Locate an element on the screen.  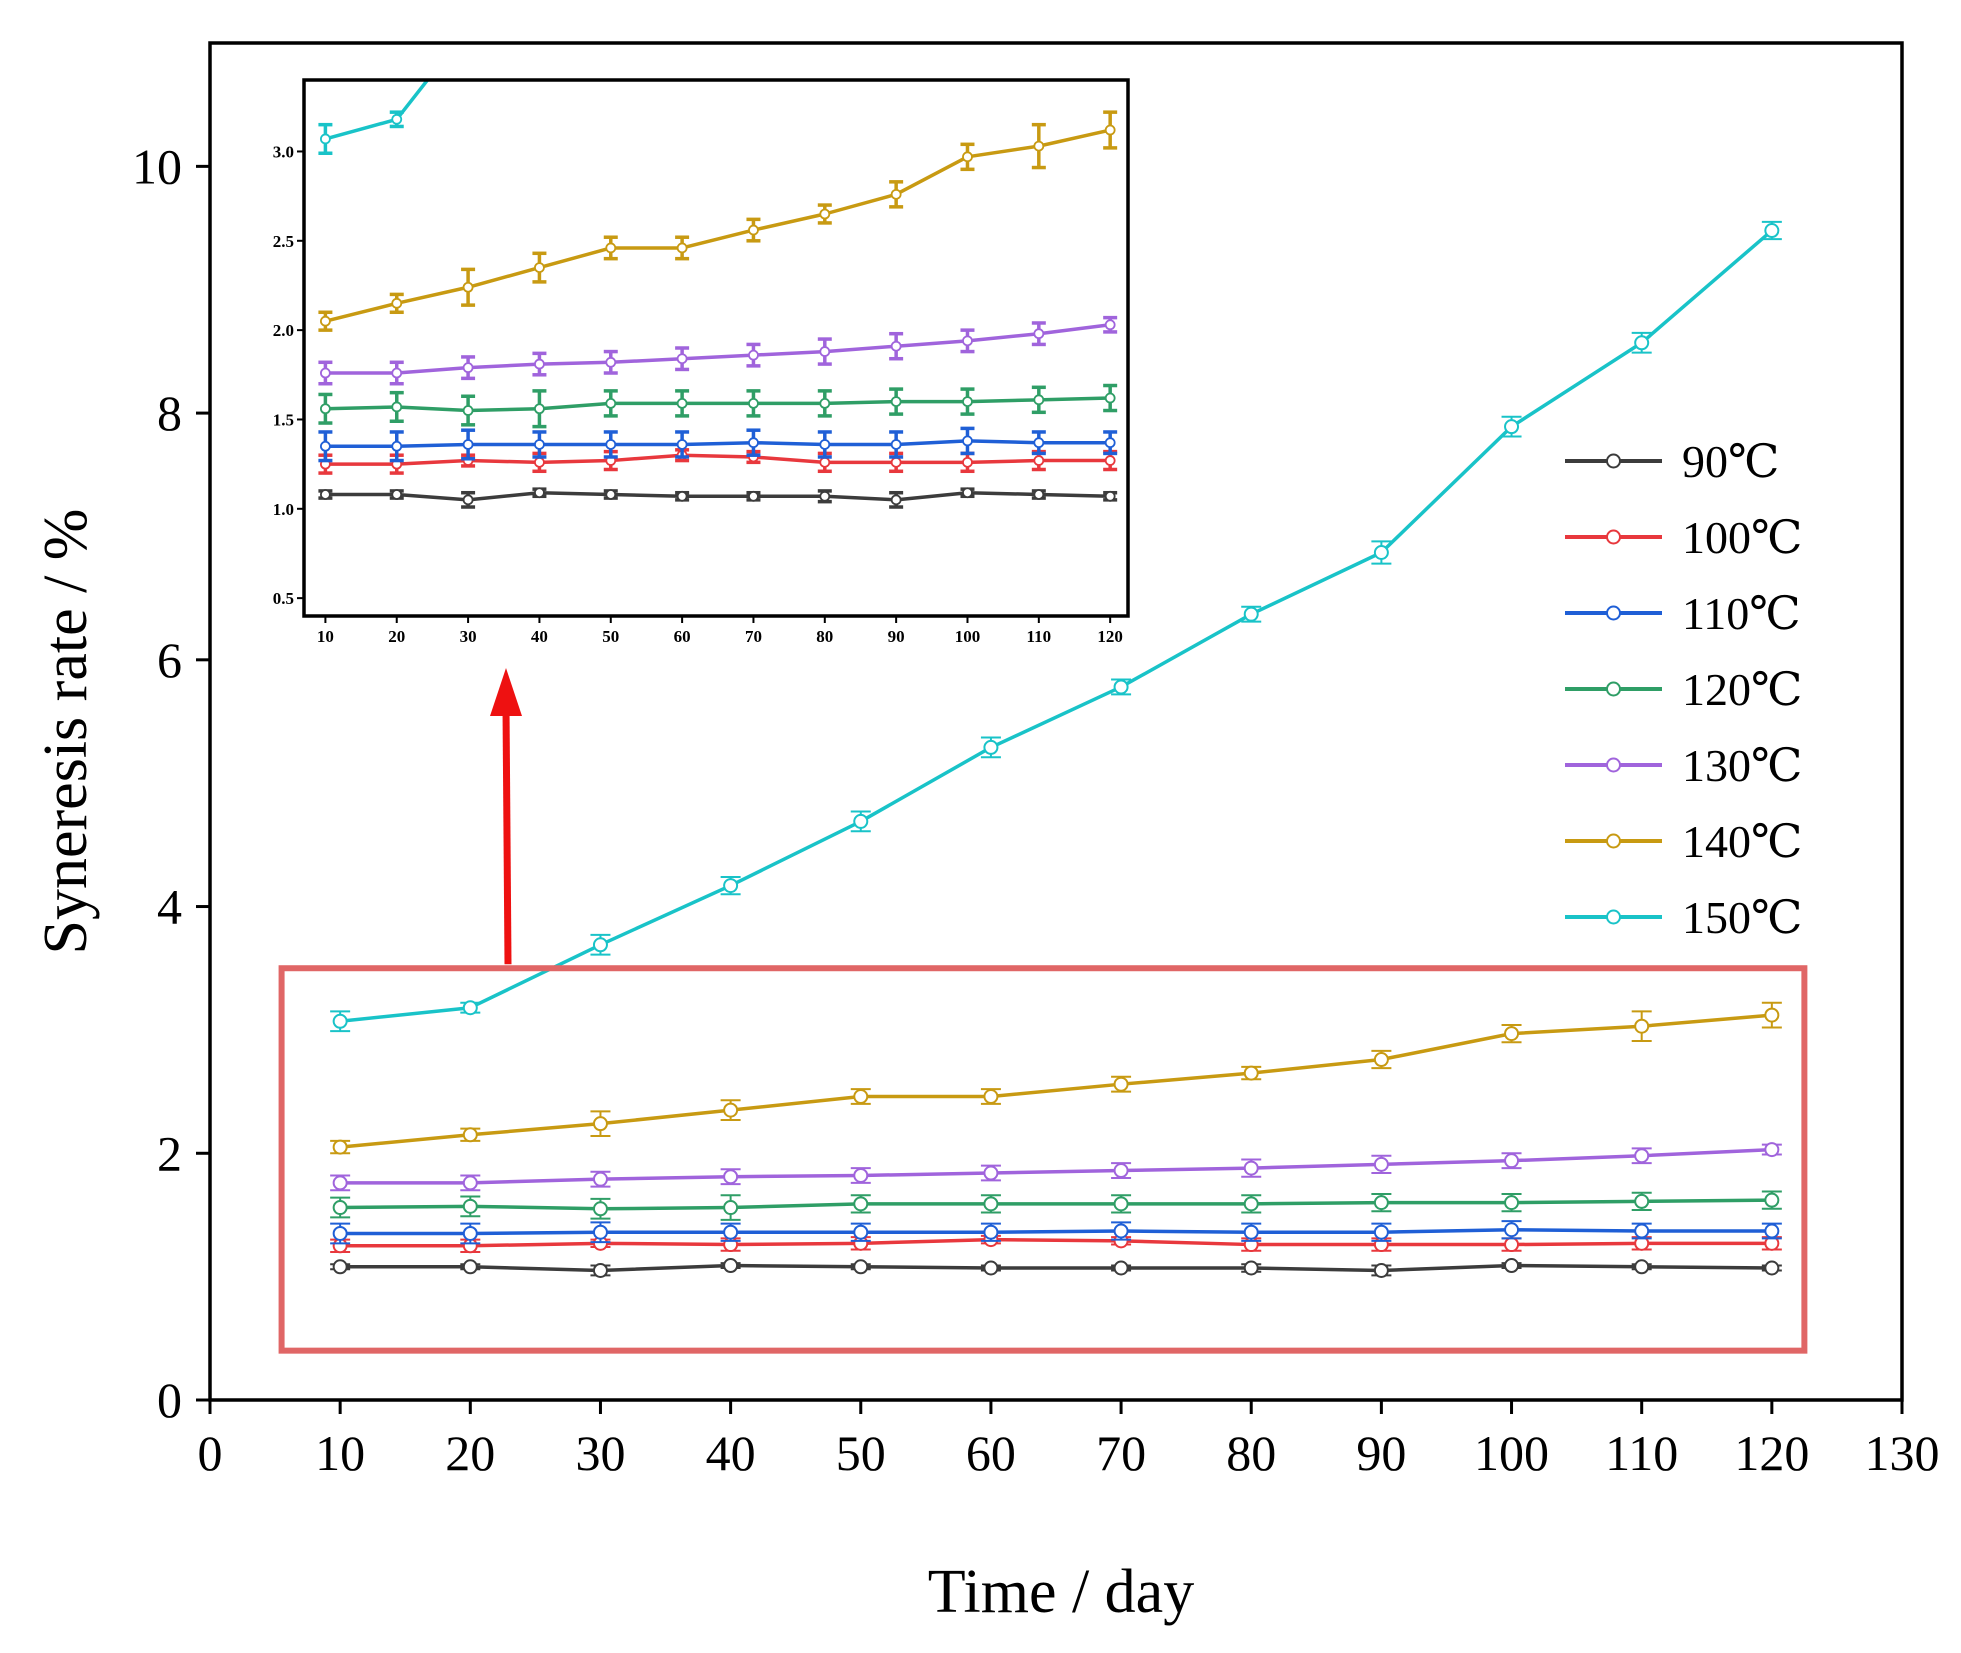
x-tick-label: 10 is located at coordinates (340, 1453).